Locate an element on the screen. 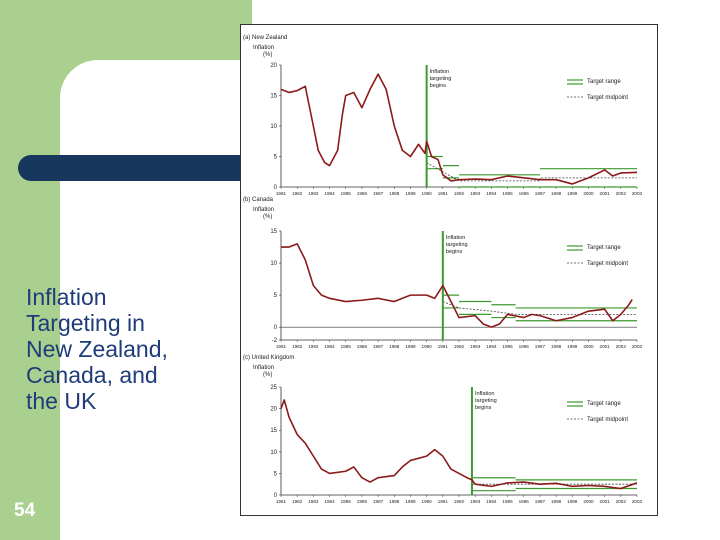 The image size is (720, 540). title-line: New Zealand, is located at coordinates (97, 349).